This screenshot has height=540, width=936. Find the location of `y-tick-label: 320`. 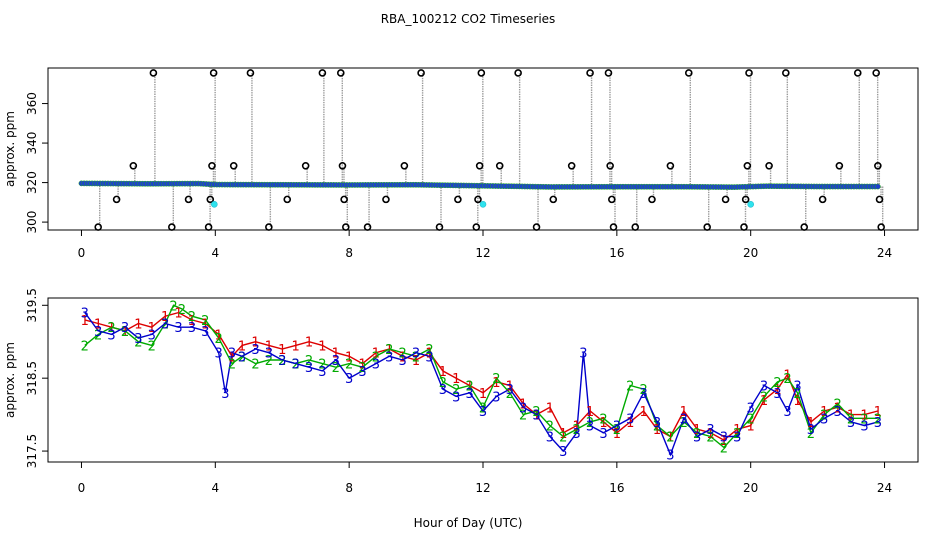

y-tick-label: 320 is located at coordinates (32, 182).